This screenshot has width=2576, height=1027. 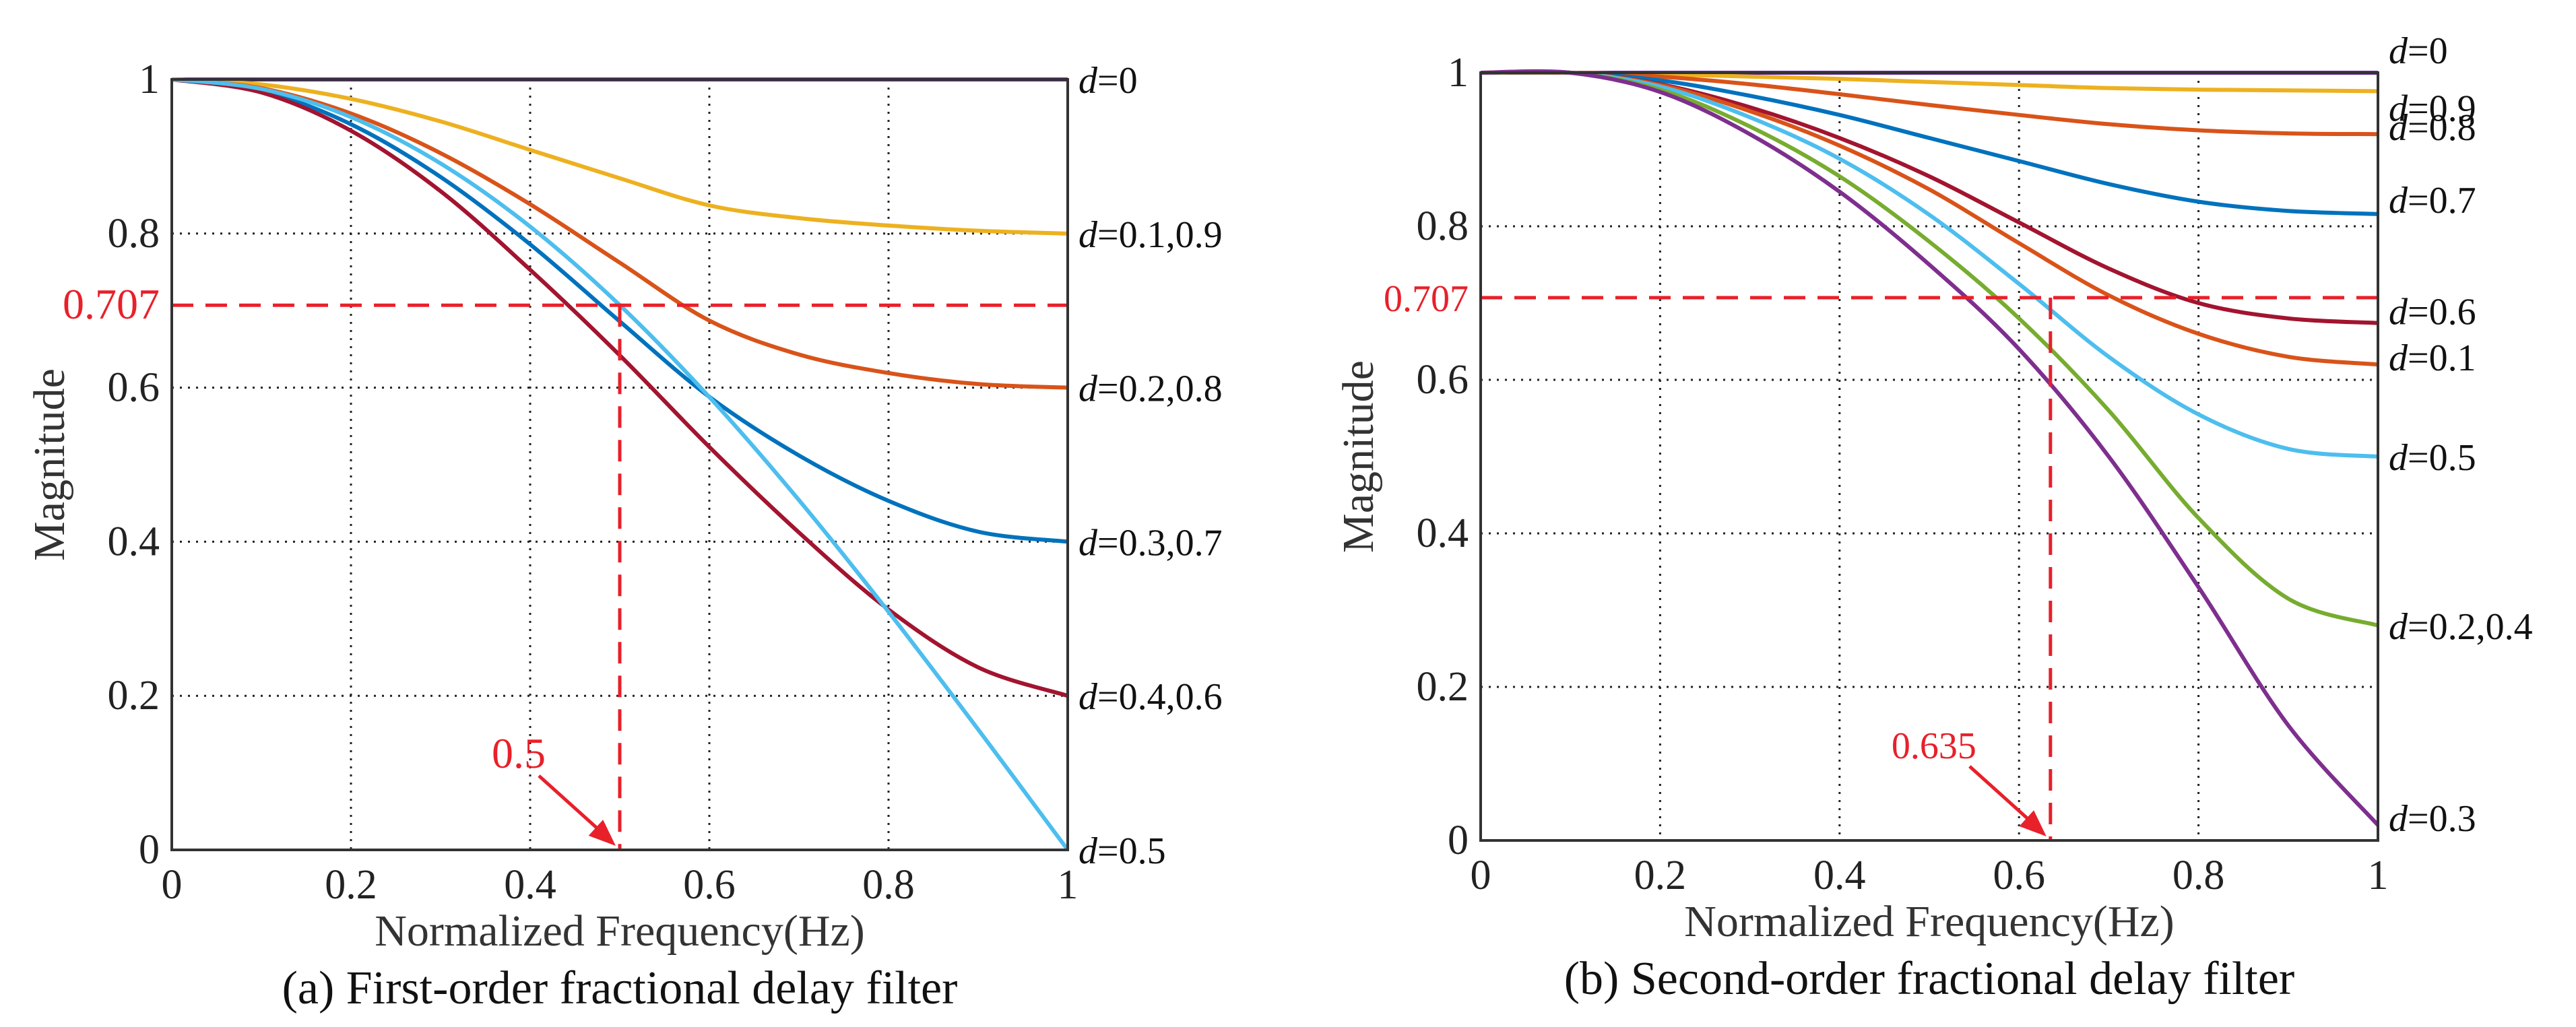 I want to click on ref-x-label: 0.5, so click(x=519, y=753).